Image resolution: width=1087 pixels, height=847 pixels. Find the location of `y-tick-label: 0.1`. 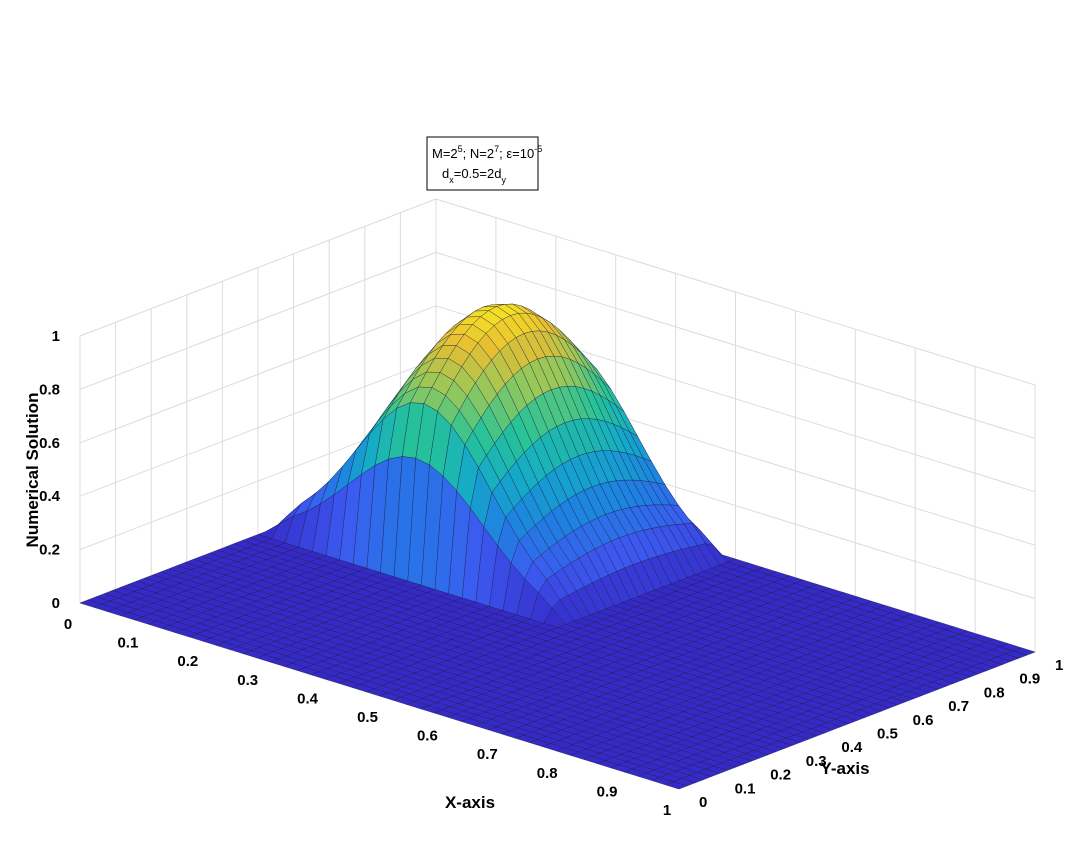

y-tick-label: 0.1 is located at coordinates (745, 788).